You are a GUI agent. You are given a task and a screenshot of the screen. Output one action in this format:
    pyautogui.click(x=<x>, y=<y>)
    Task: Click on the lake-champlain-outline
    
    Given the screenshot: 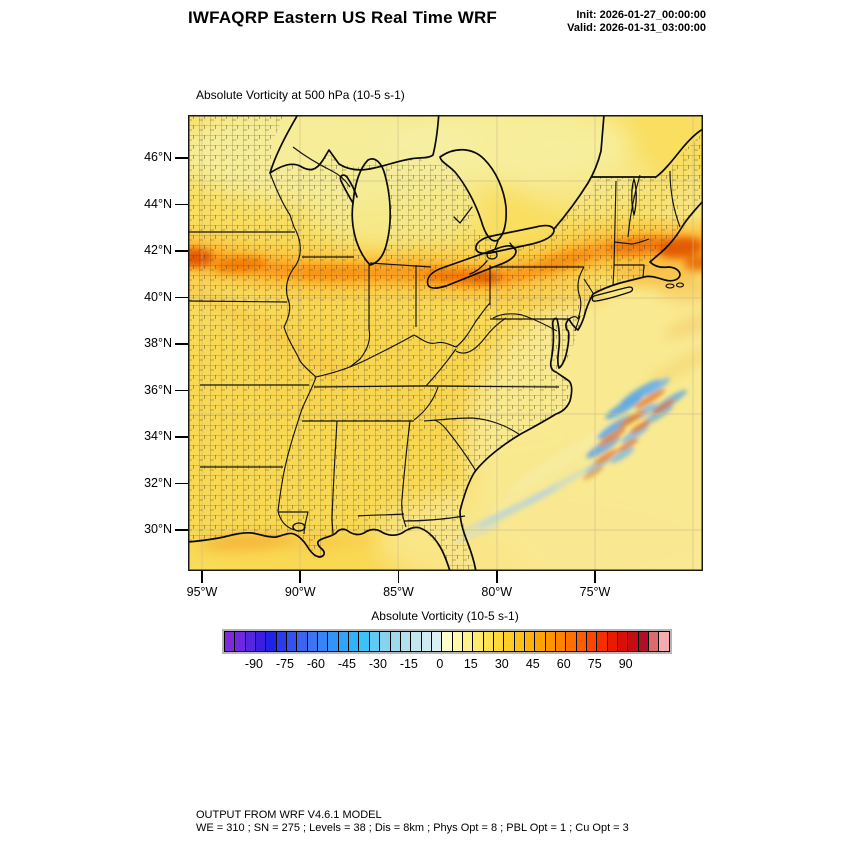 What is the action you would take?
    pyautogui.click(x=634, y=197)
    